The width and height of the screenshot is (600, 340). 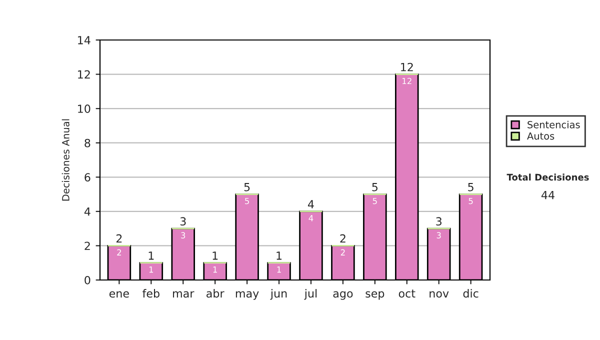 What do you see at coordinates (343, 295) in the screenshot?
I see `x-tick-label: ago` at bounding box center [343, 295].